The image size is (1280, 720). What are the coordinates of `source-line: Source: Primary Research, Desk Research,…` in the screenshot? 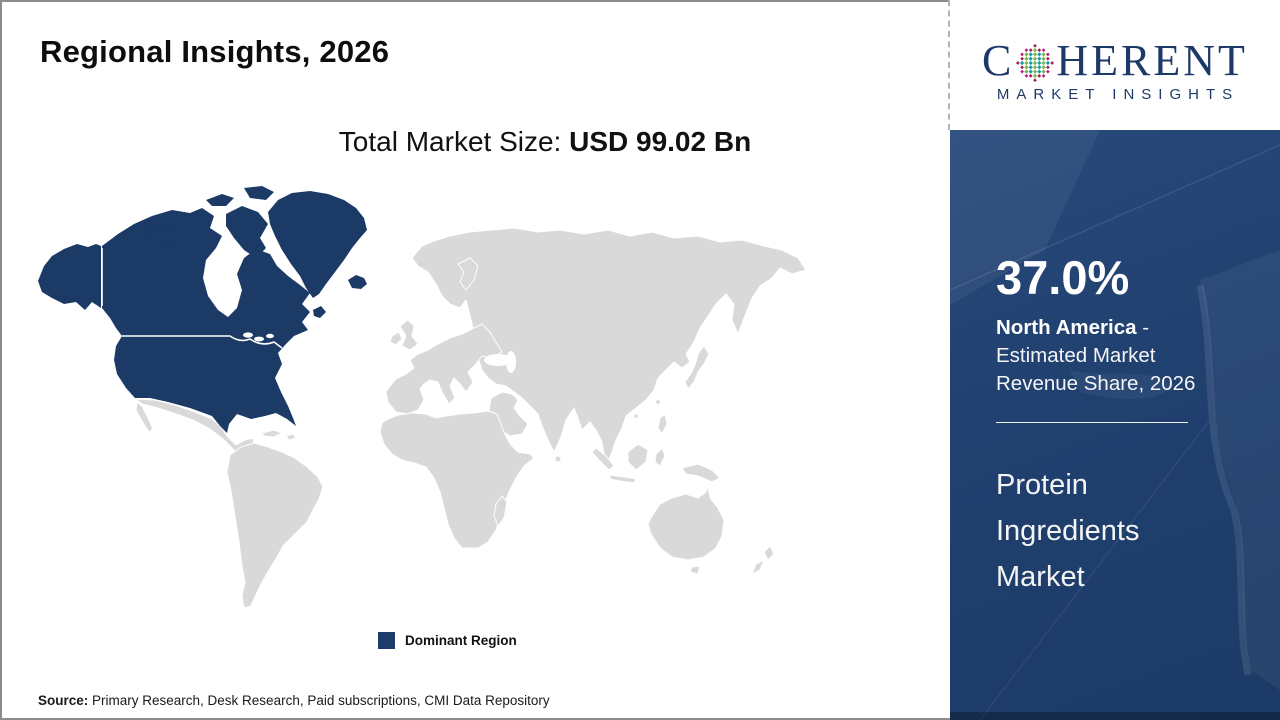 It's located at (294, 700).